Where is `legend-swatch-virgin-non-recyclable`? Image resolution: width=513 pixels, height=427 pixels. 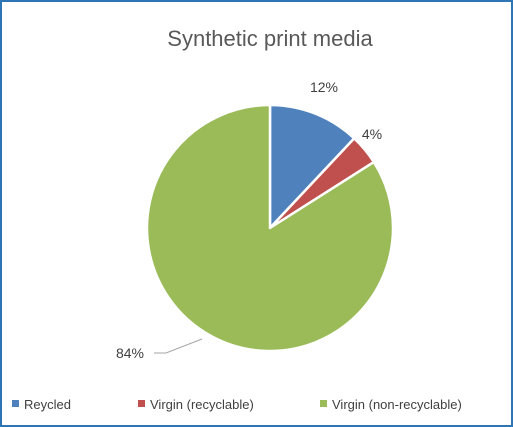 legend-swatch-virgin-non-recyclable is located at coordinates (323, 403).